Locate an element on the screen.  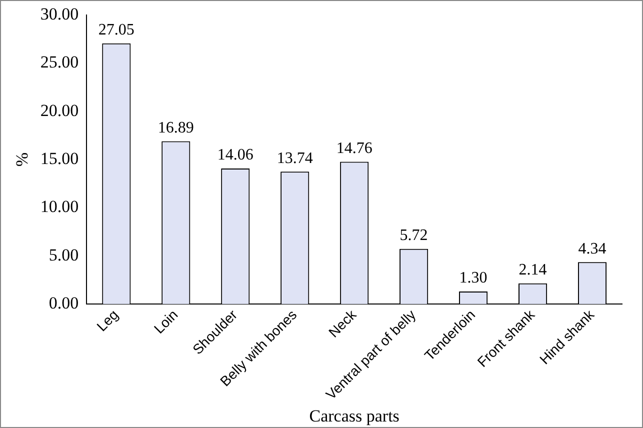
data-label: 2.14 is located at coordinates (532, 270).